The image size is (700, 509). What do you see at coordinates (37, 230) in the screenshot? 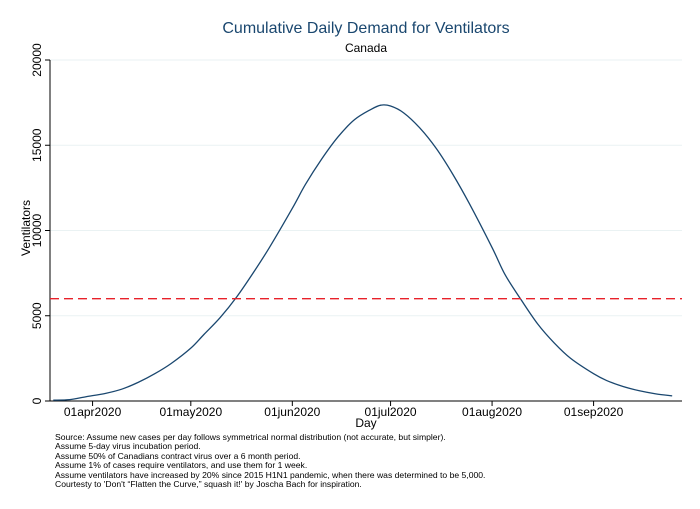
I see `y-tick-label: 10000` at bounding box center [37, 230].